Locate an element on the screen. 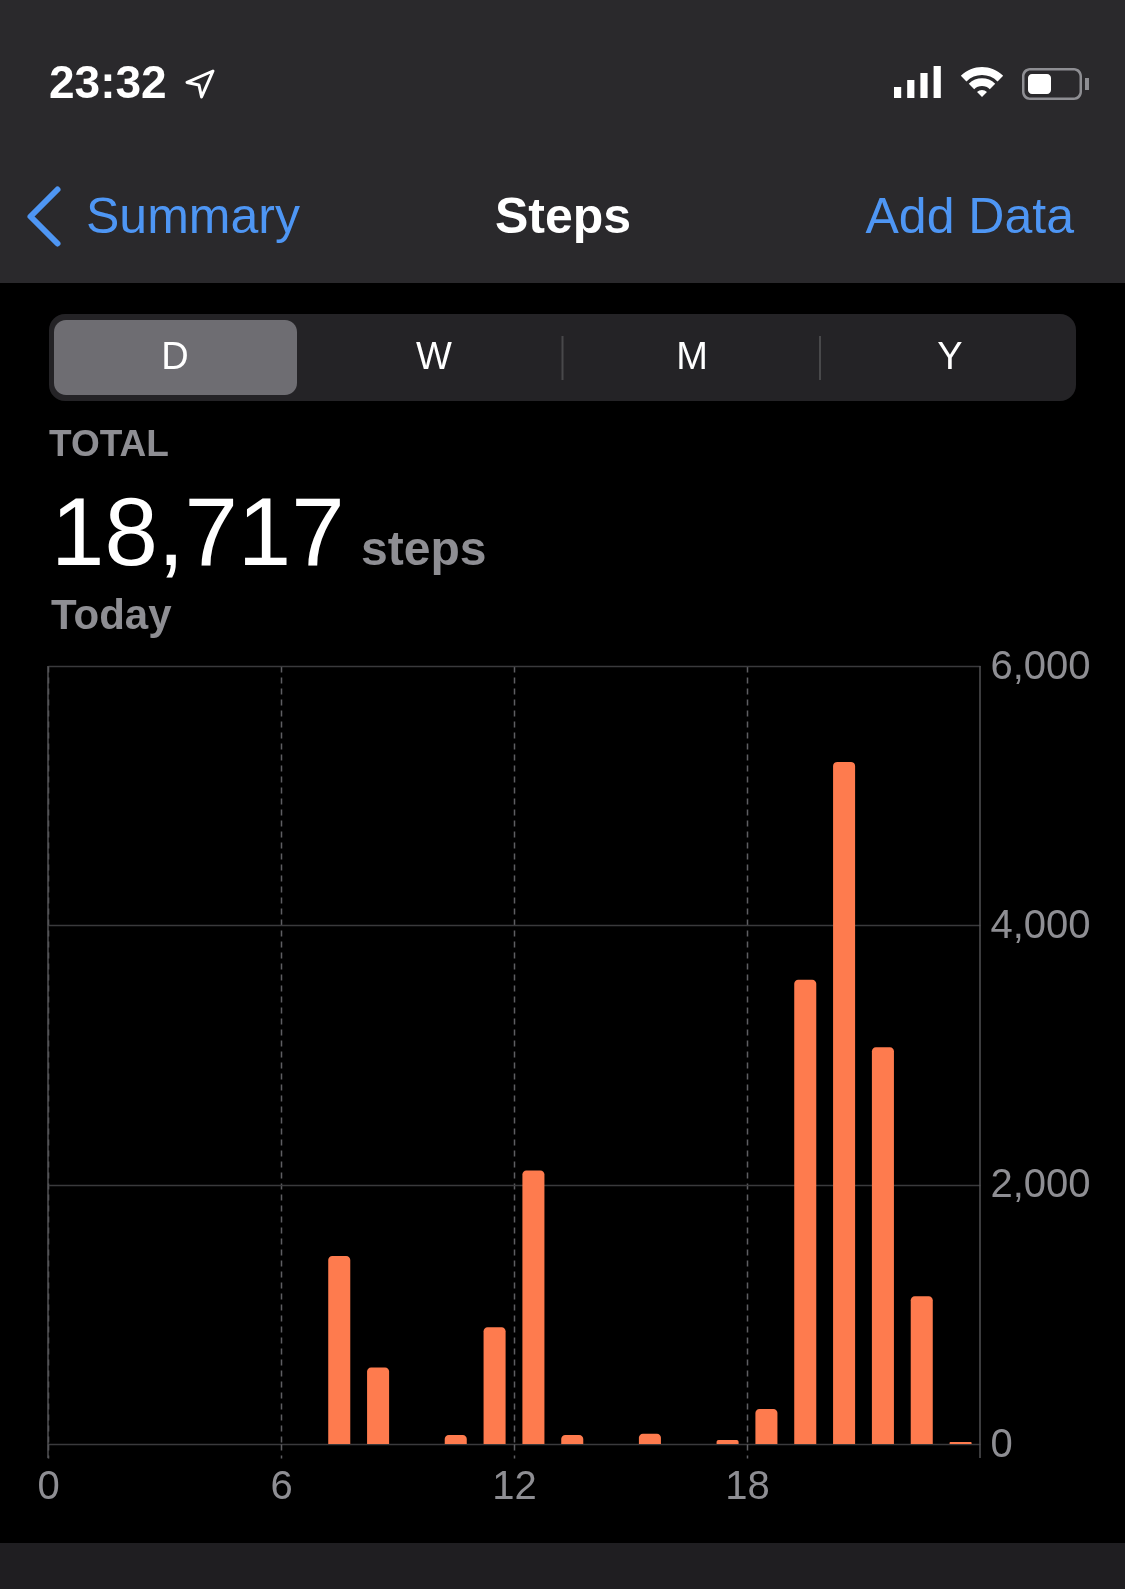 Image resolution: width=1125 pixels, height=1589 pixels. text: Add Data is located at coordinates (970, 216).